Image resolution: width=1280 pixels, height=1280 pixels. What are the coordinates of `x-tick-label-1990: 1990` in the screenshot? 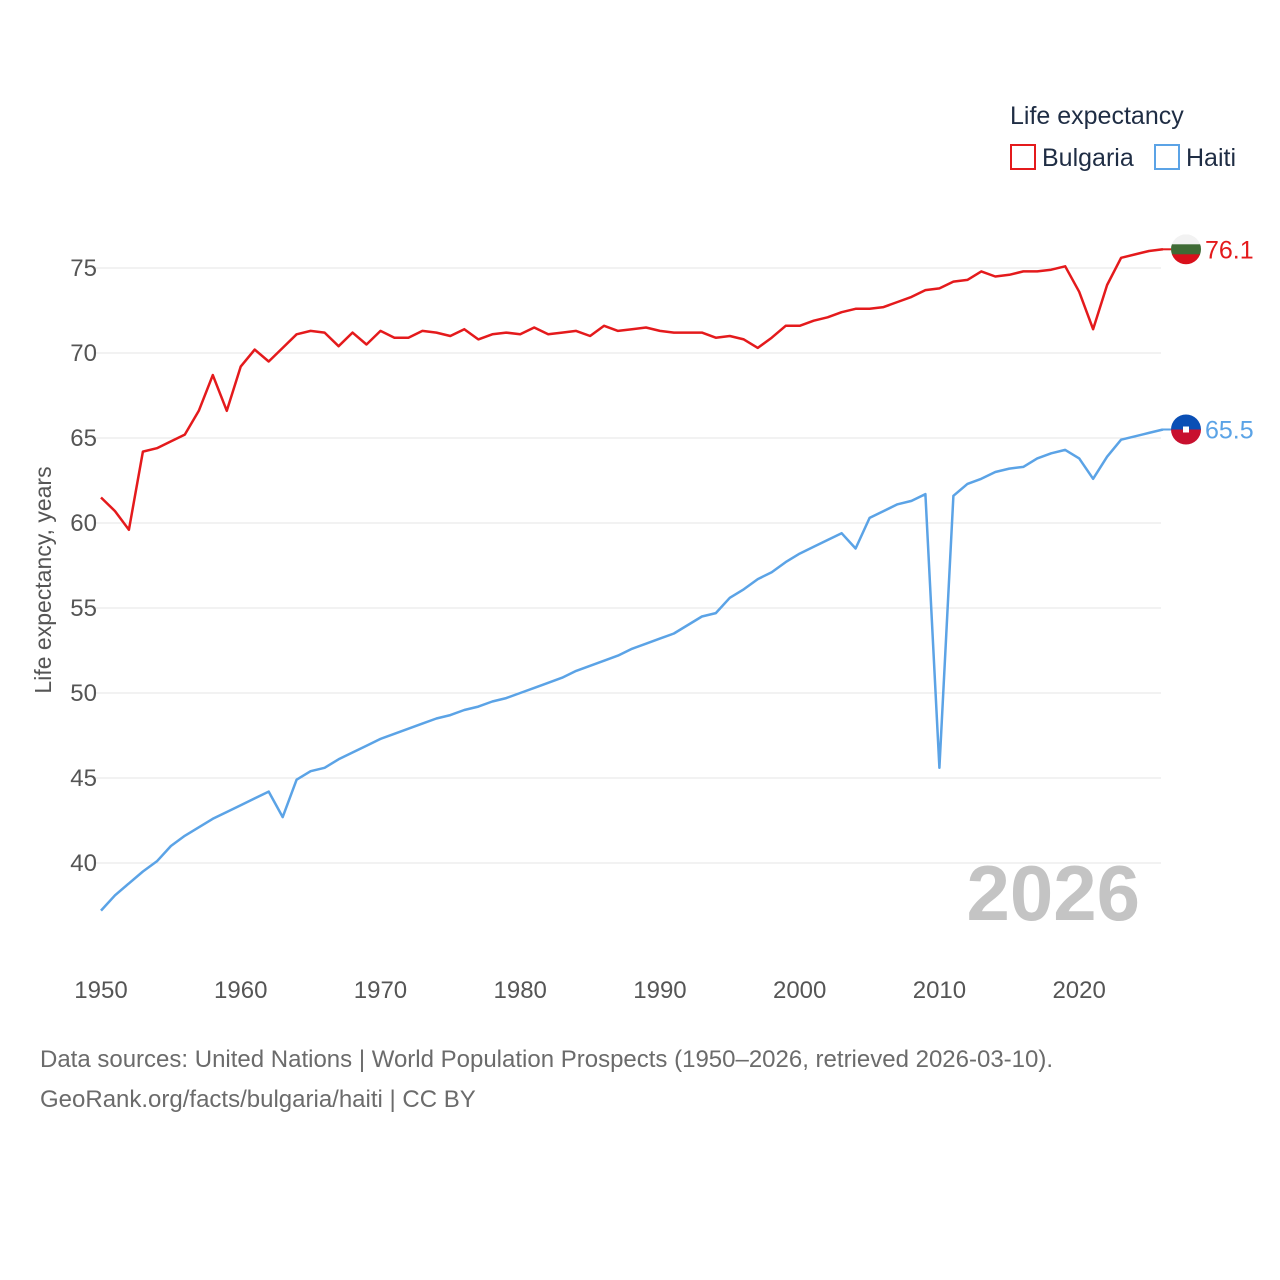 It's located at (659, 990).